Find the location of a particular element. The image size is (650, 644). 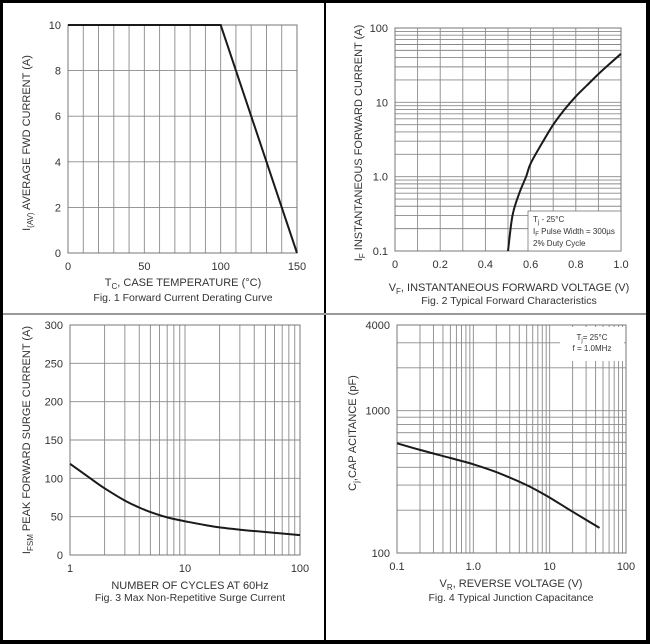

fig2-xtick-label: 0 is located at coordinates (395, 265).